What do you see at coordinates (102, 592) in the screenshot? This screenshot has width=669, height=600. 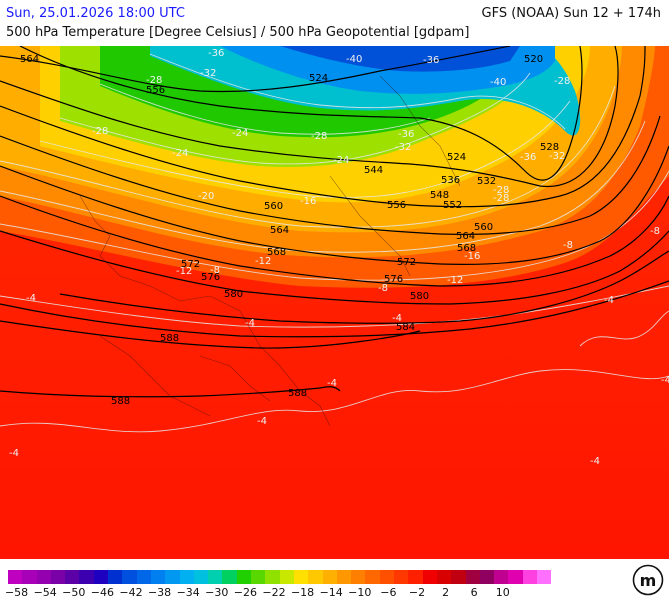 I see `colorbar-tick-label: −46` at bounding box center [102, 592].